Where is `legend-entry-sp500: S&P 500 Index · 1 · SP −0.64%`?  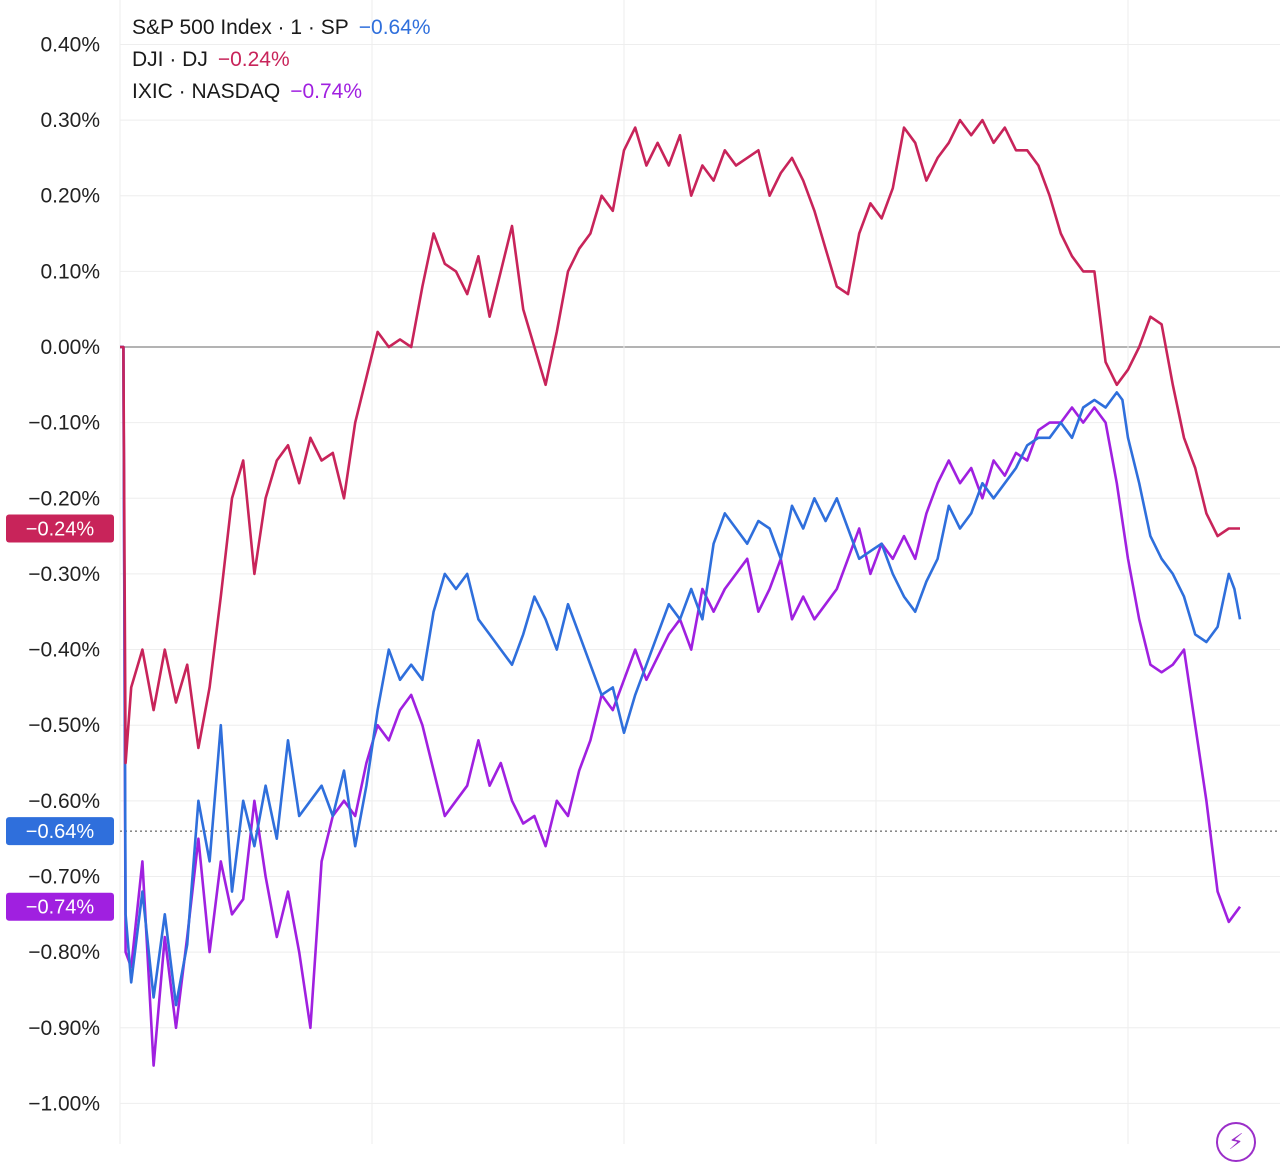
legend-entry-sp500: S&P 500 Index · 1 · SP −0.64% is located at coordinates (281, 28).